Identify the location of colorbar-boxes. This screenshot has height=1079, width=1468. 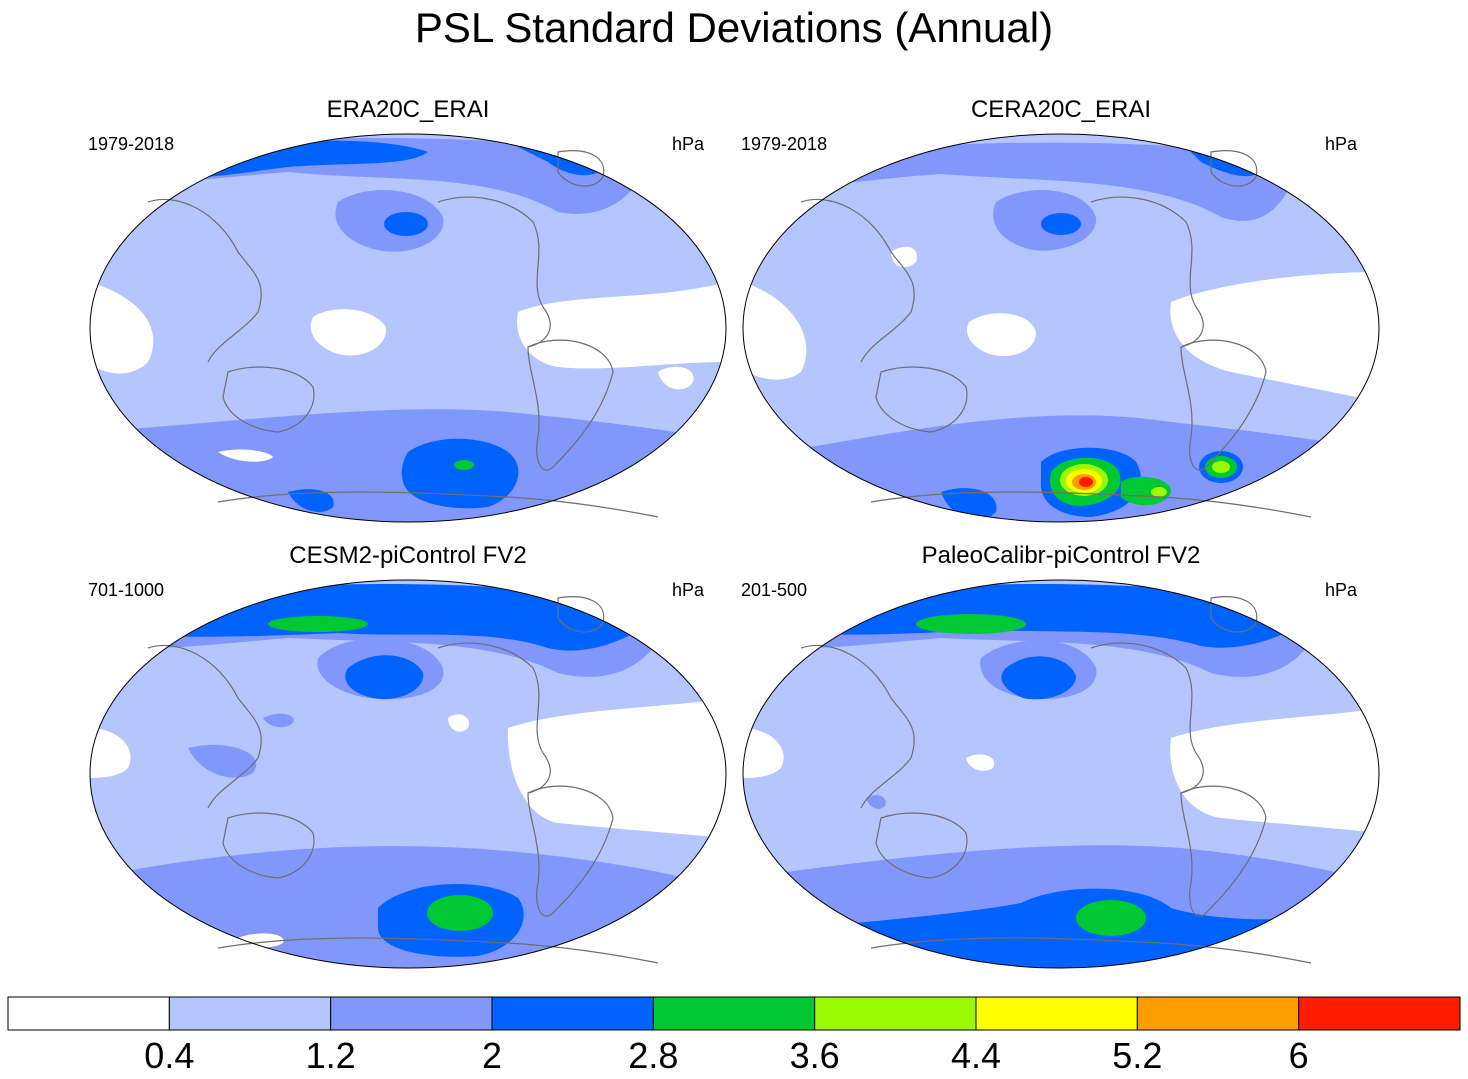
(734, 1013).